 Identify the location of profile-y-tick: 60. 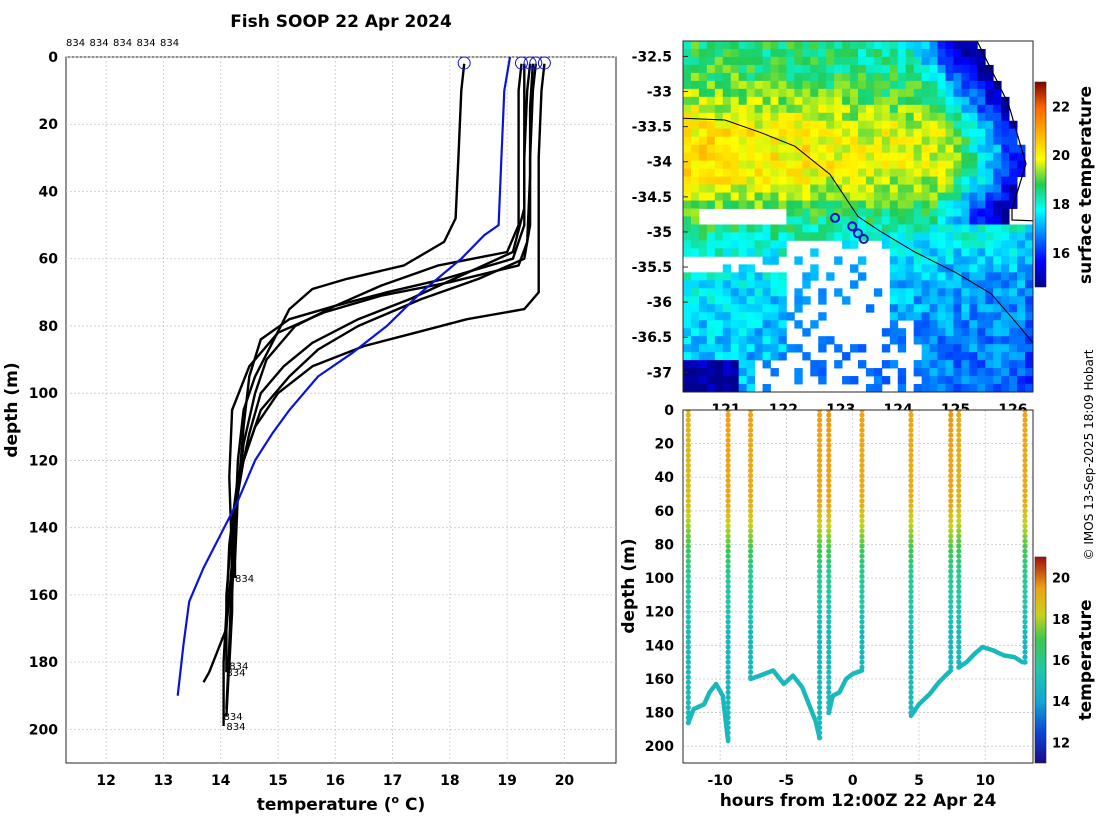
(49, 260).